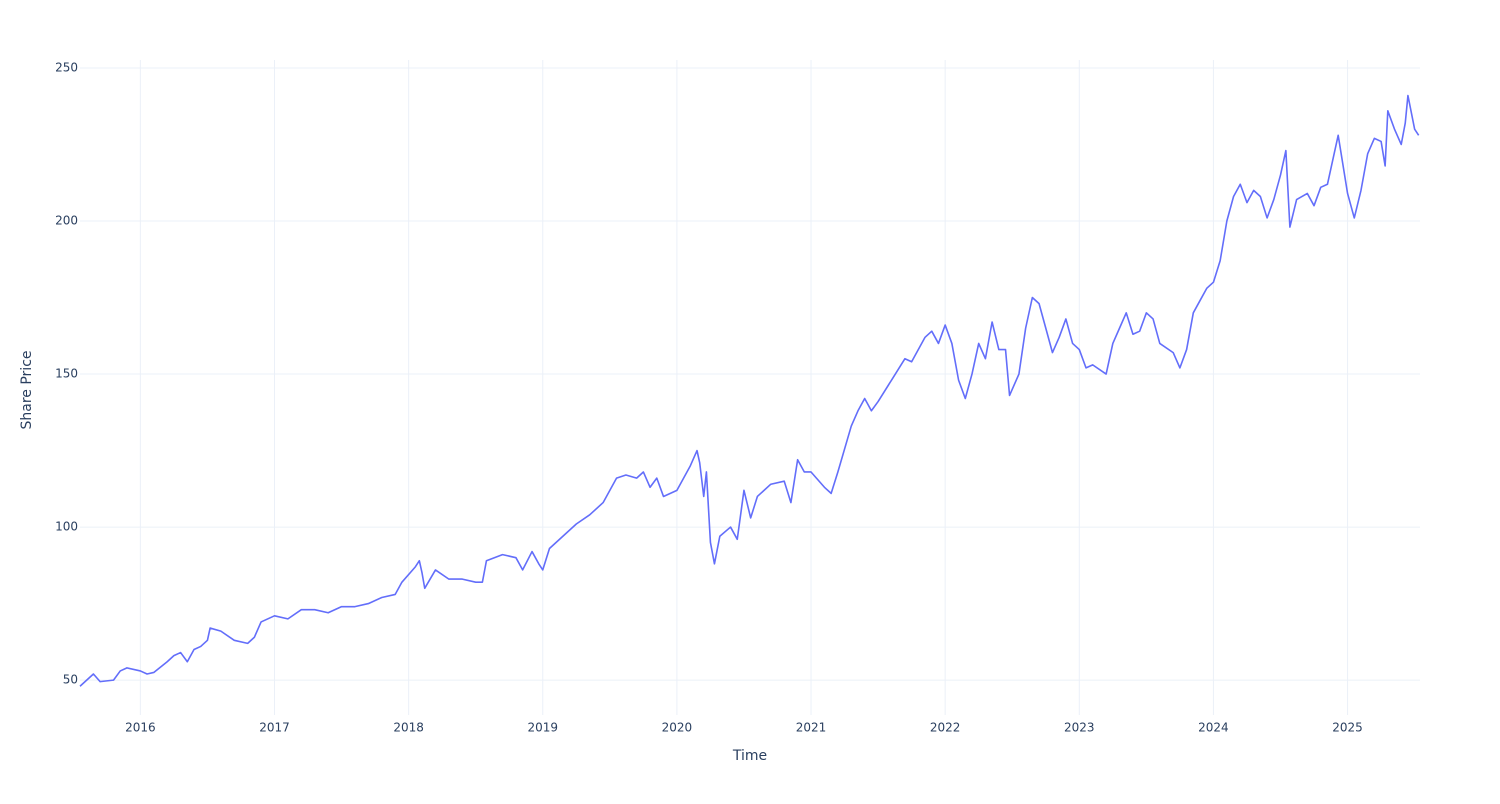  What do you see at coordinates (140, 728) in the screenshot?
I see `x-tick-label: 2016` at bounding box center [140, 728].